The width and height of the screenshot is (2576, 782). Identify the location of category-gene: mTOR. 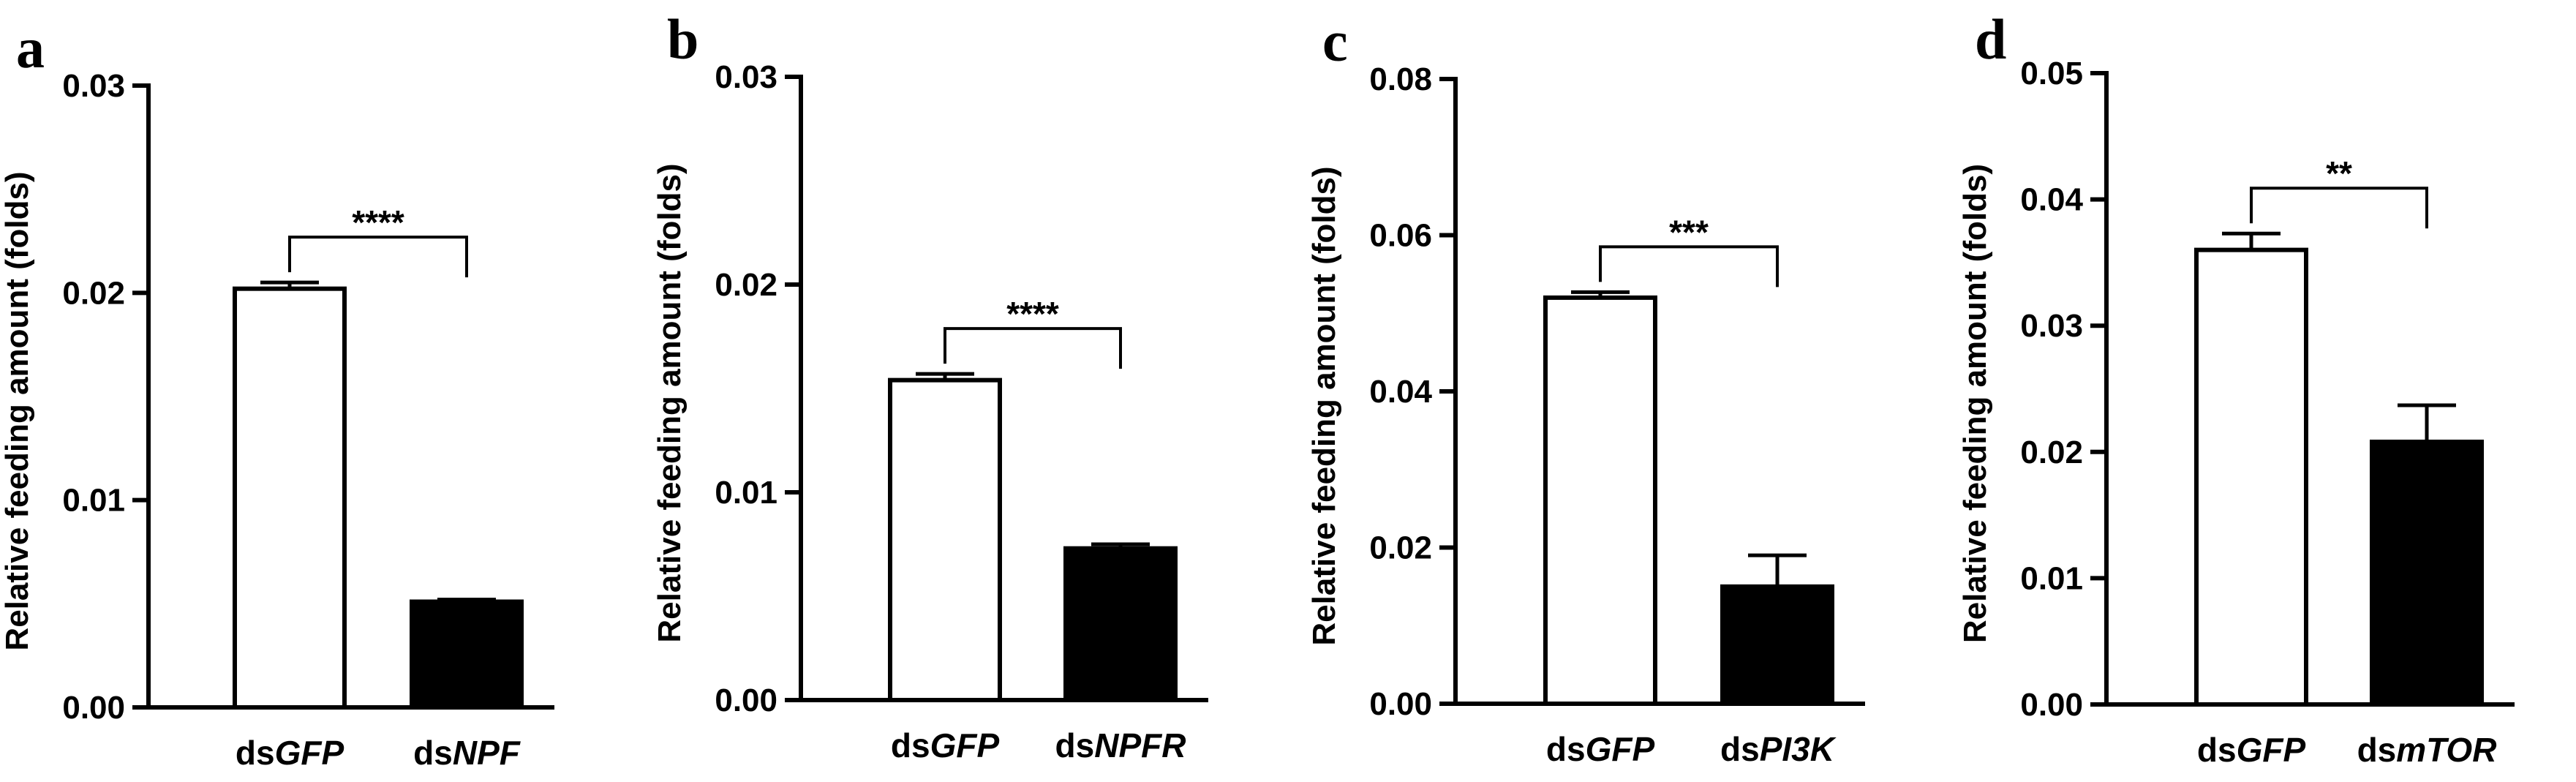
(2446, 750).